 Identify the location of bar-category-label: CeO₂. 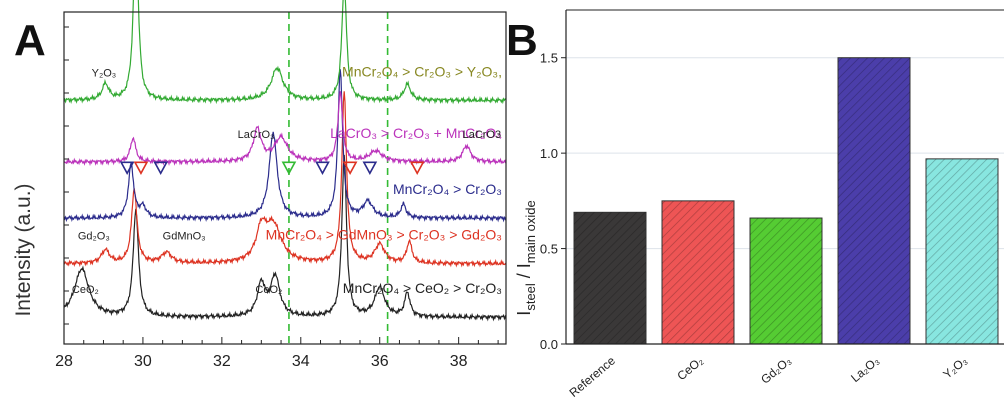
(690, 368).